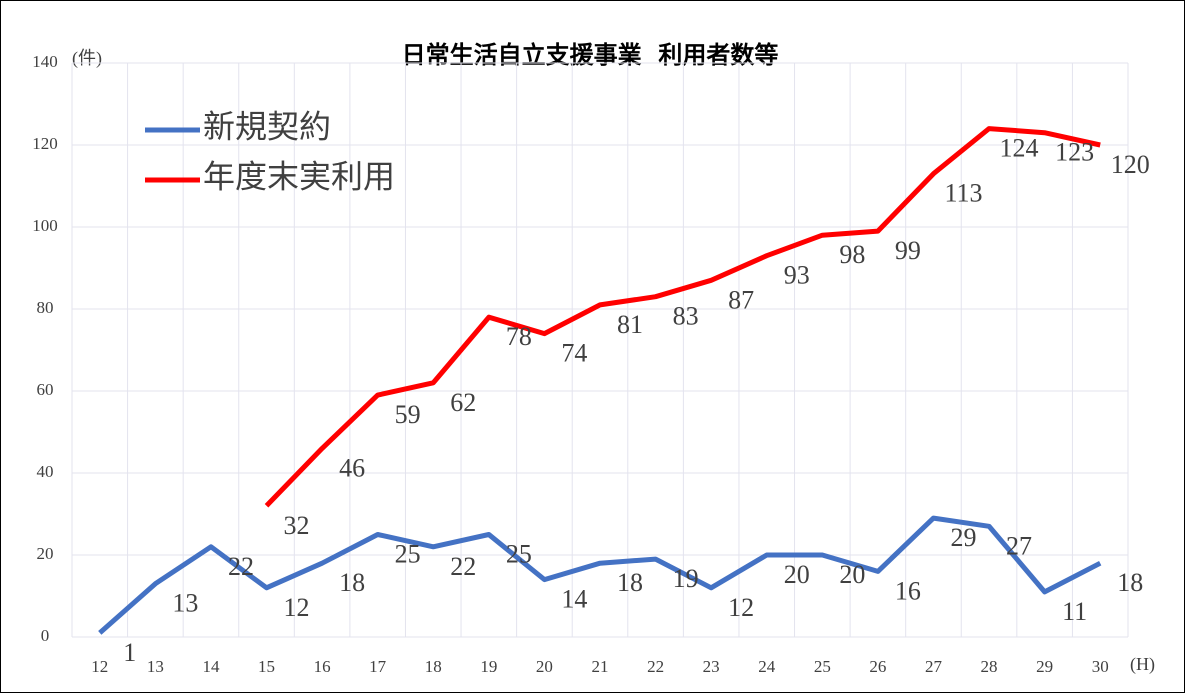 Image resolution: width=1185 pixels, height=693 pixels. Describe the element at coordinates (822, 666) in the screenshot. I see `x-tick-label: 25` at that location.